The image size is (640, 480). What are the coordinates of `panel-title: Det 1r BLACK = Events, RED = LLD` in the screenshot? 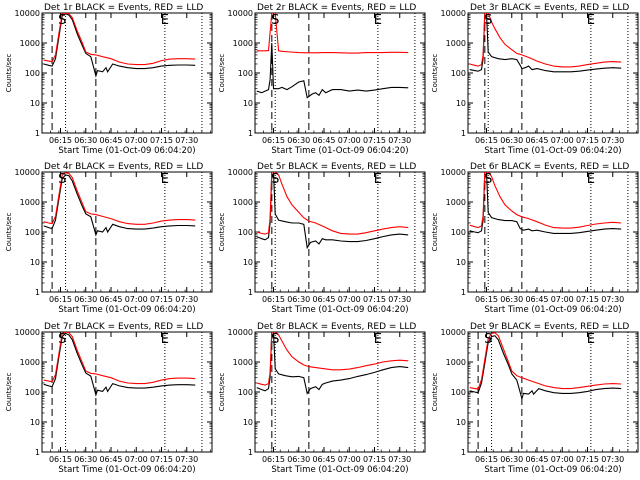 It's located at (123, 8).